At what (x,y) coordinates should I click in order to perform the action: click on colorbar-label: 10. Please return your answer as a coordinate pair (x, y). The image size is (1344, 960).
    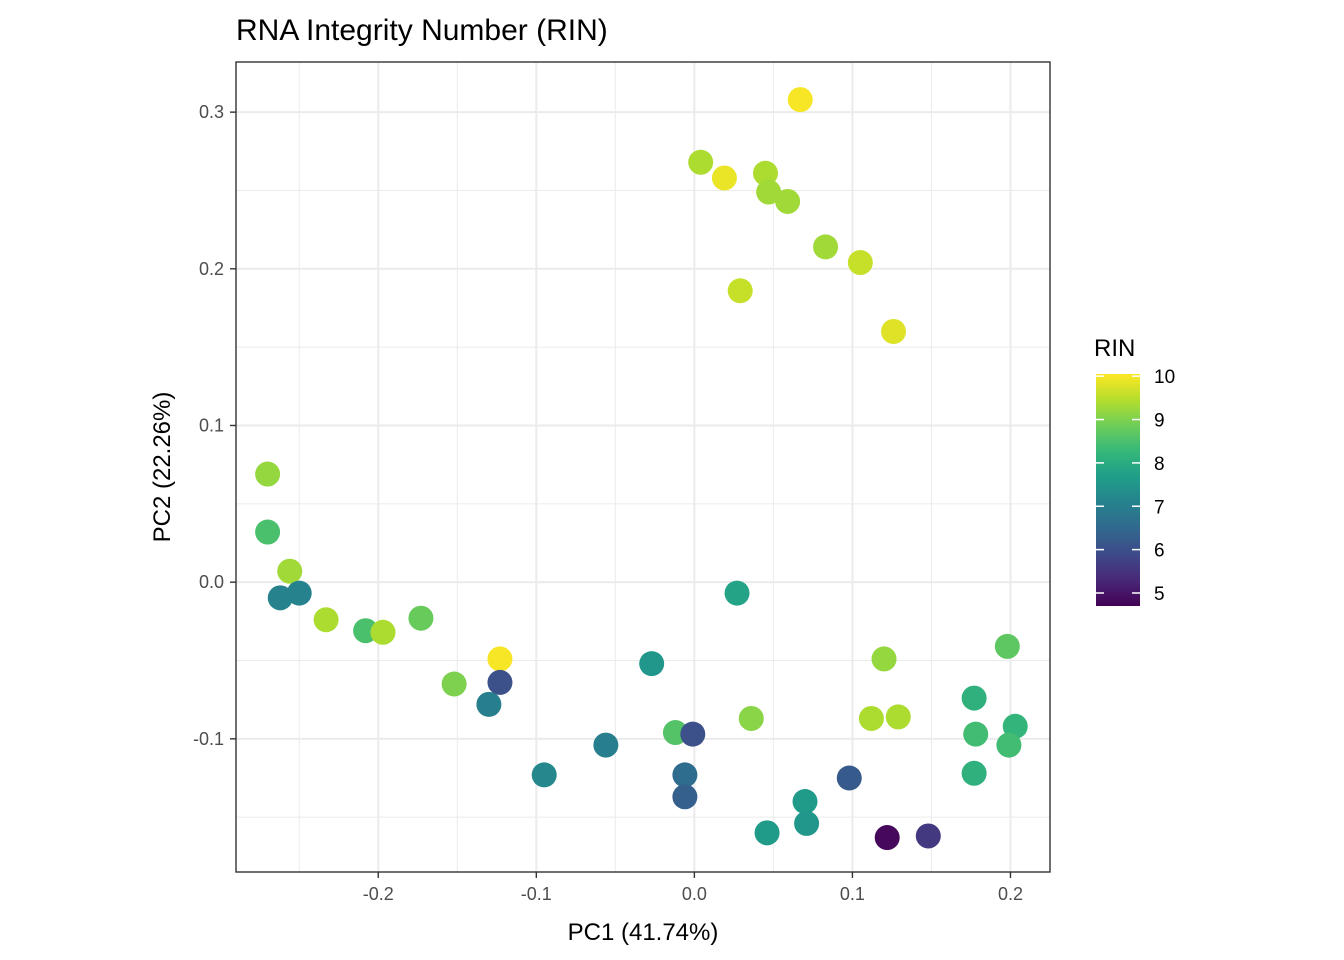
    Looking at the image, I should click on (1164, 377).